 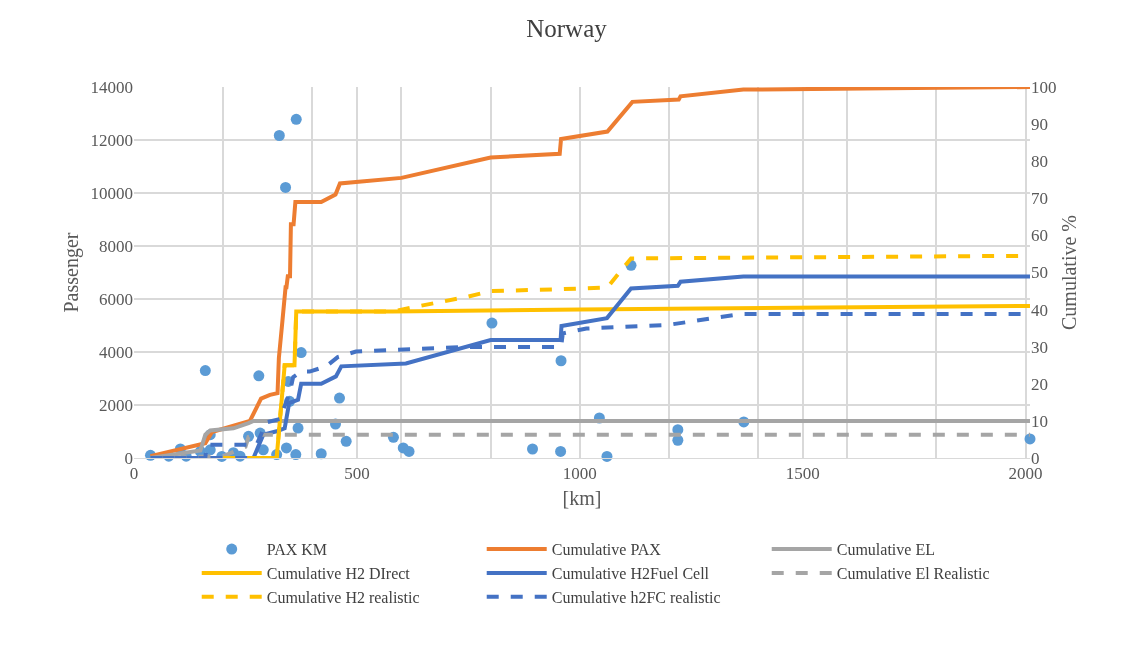 What do you see at coordinates (338, 574) in the screenshot?
I see `legend-label: Cumulative H2 DIrect` at bounding box center [338, 574].